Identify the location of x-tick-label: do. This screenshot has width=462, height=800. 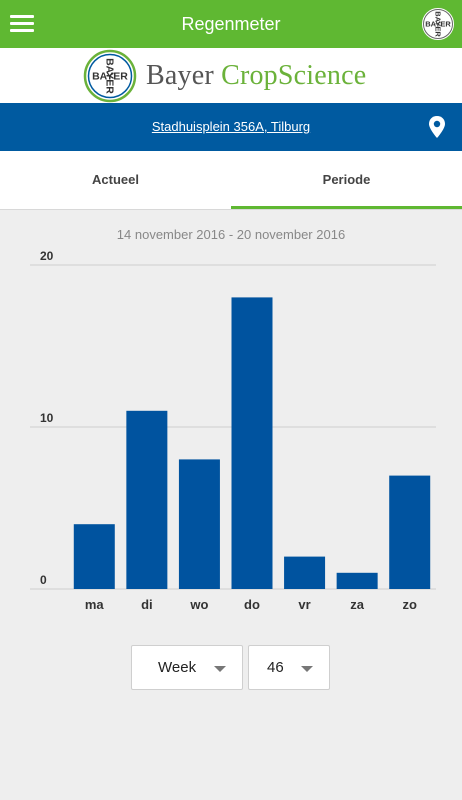
(252, 604).